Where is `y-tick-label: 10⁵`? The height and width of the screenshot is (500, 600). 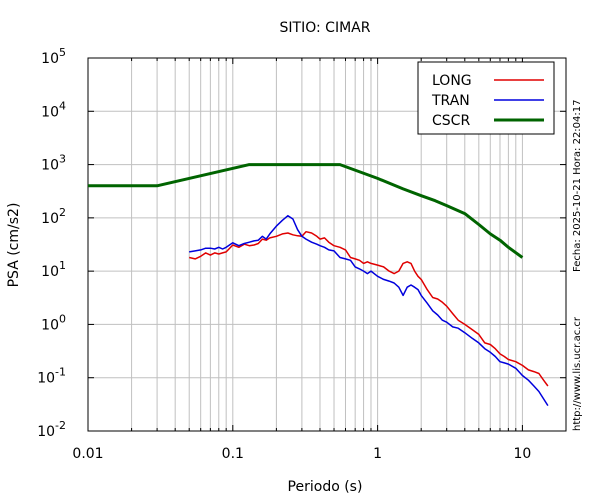
y-tick-label: 10⁵ is located at coordinates (53, 56).